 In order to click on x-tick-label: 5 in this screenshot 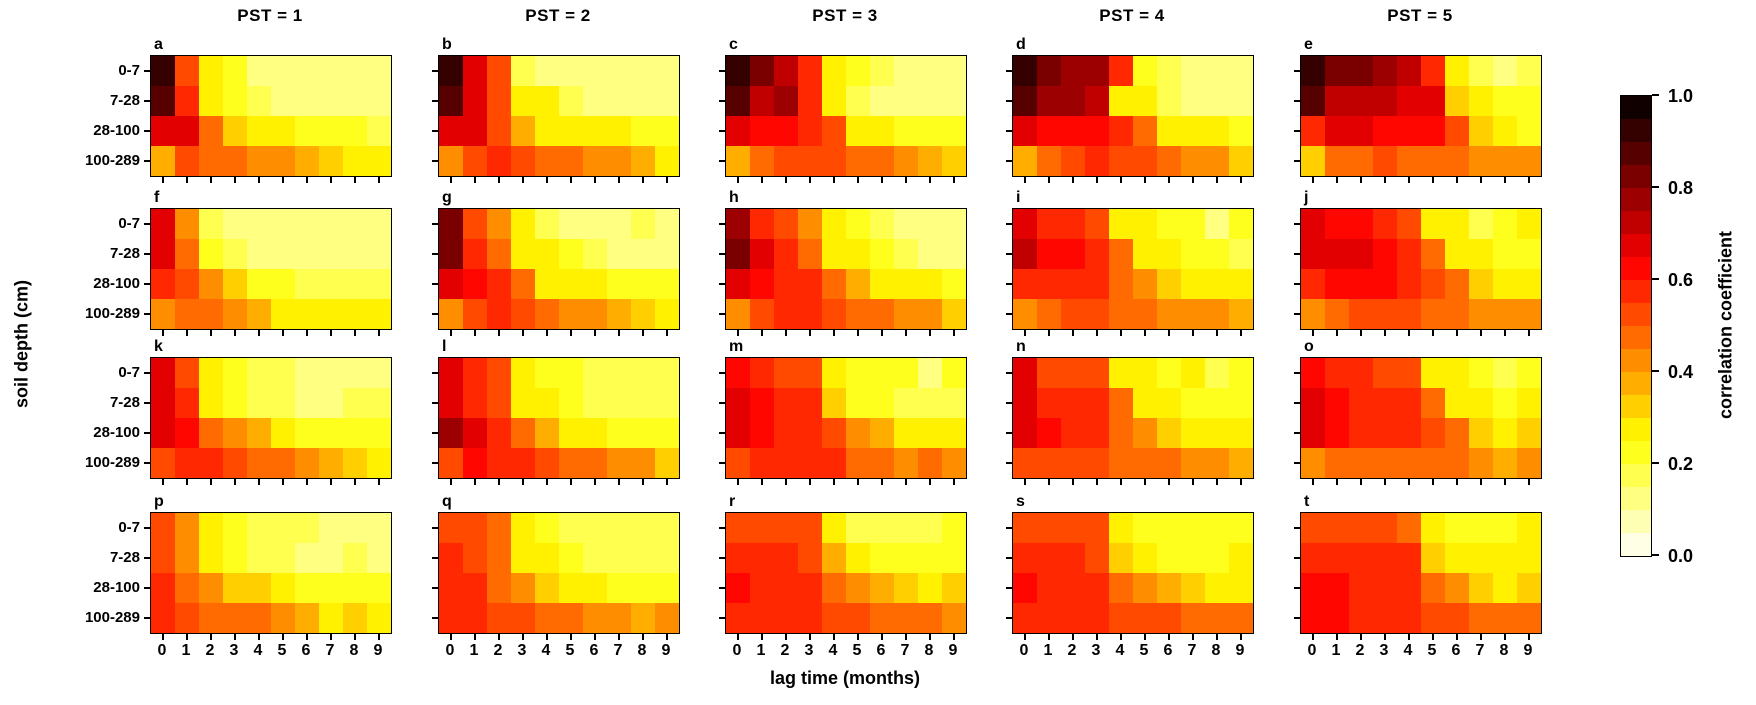, I will do `click(282, 650)`.